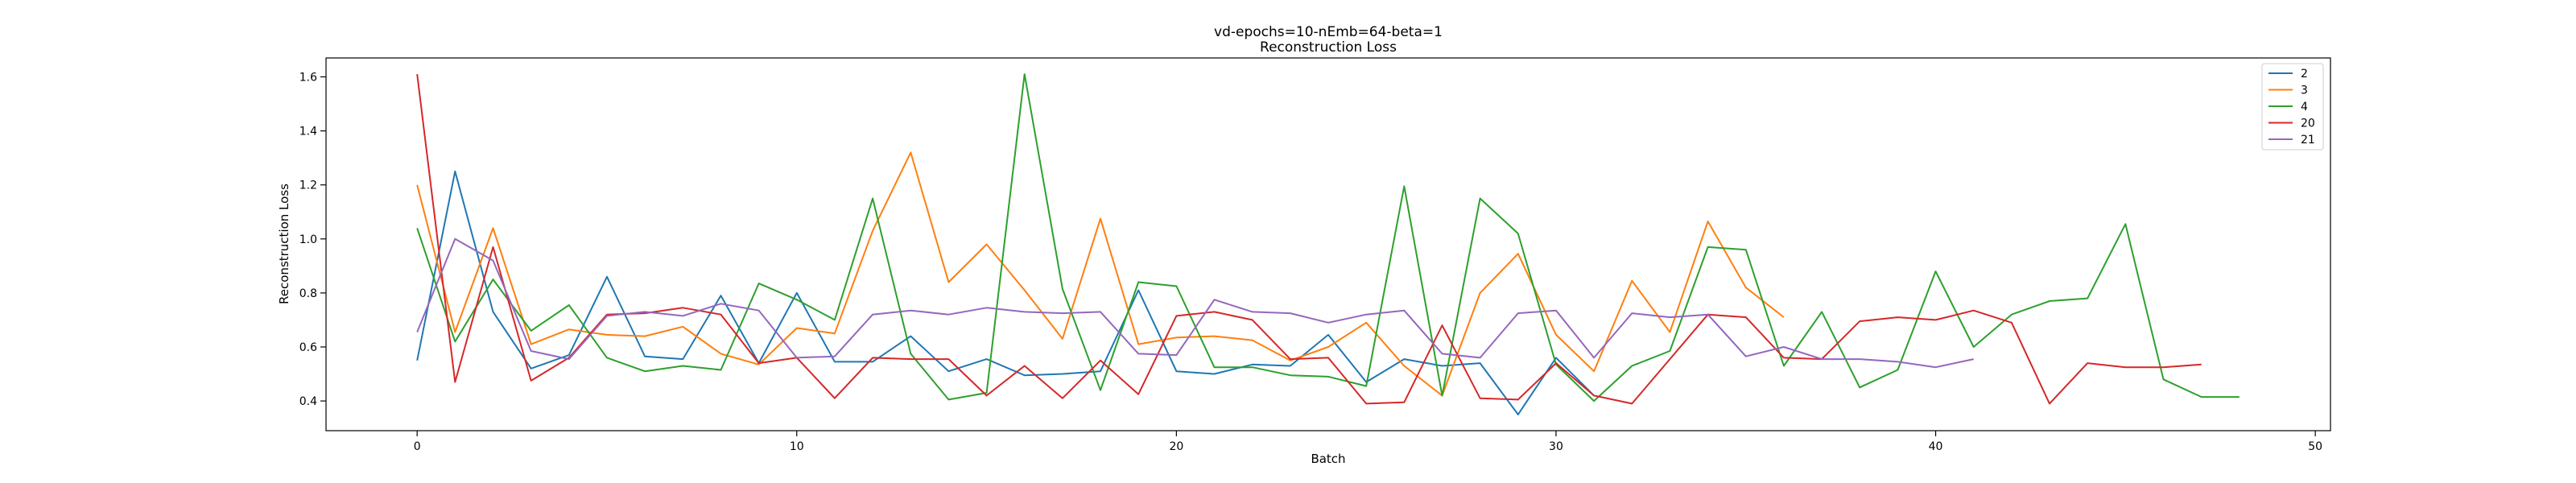 This screenshot has height=483, width=2576. Describe the element at coordinates (1328, 459) in the screenshot. I see `x-axis-label: Batch` at that location.